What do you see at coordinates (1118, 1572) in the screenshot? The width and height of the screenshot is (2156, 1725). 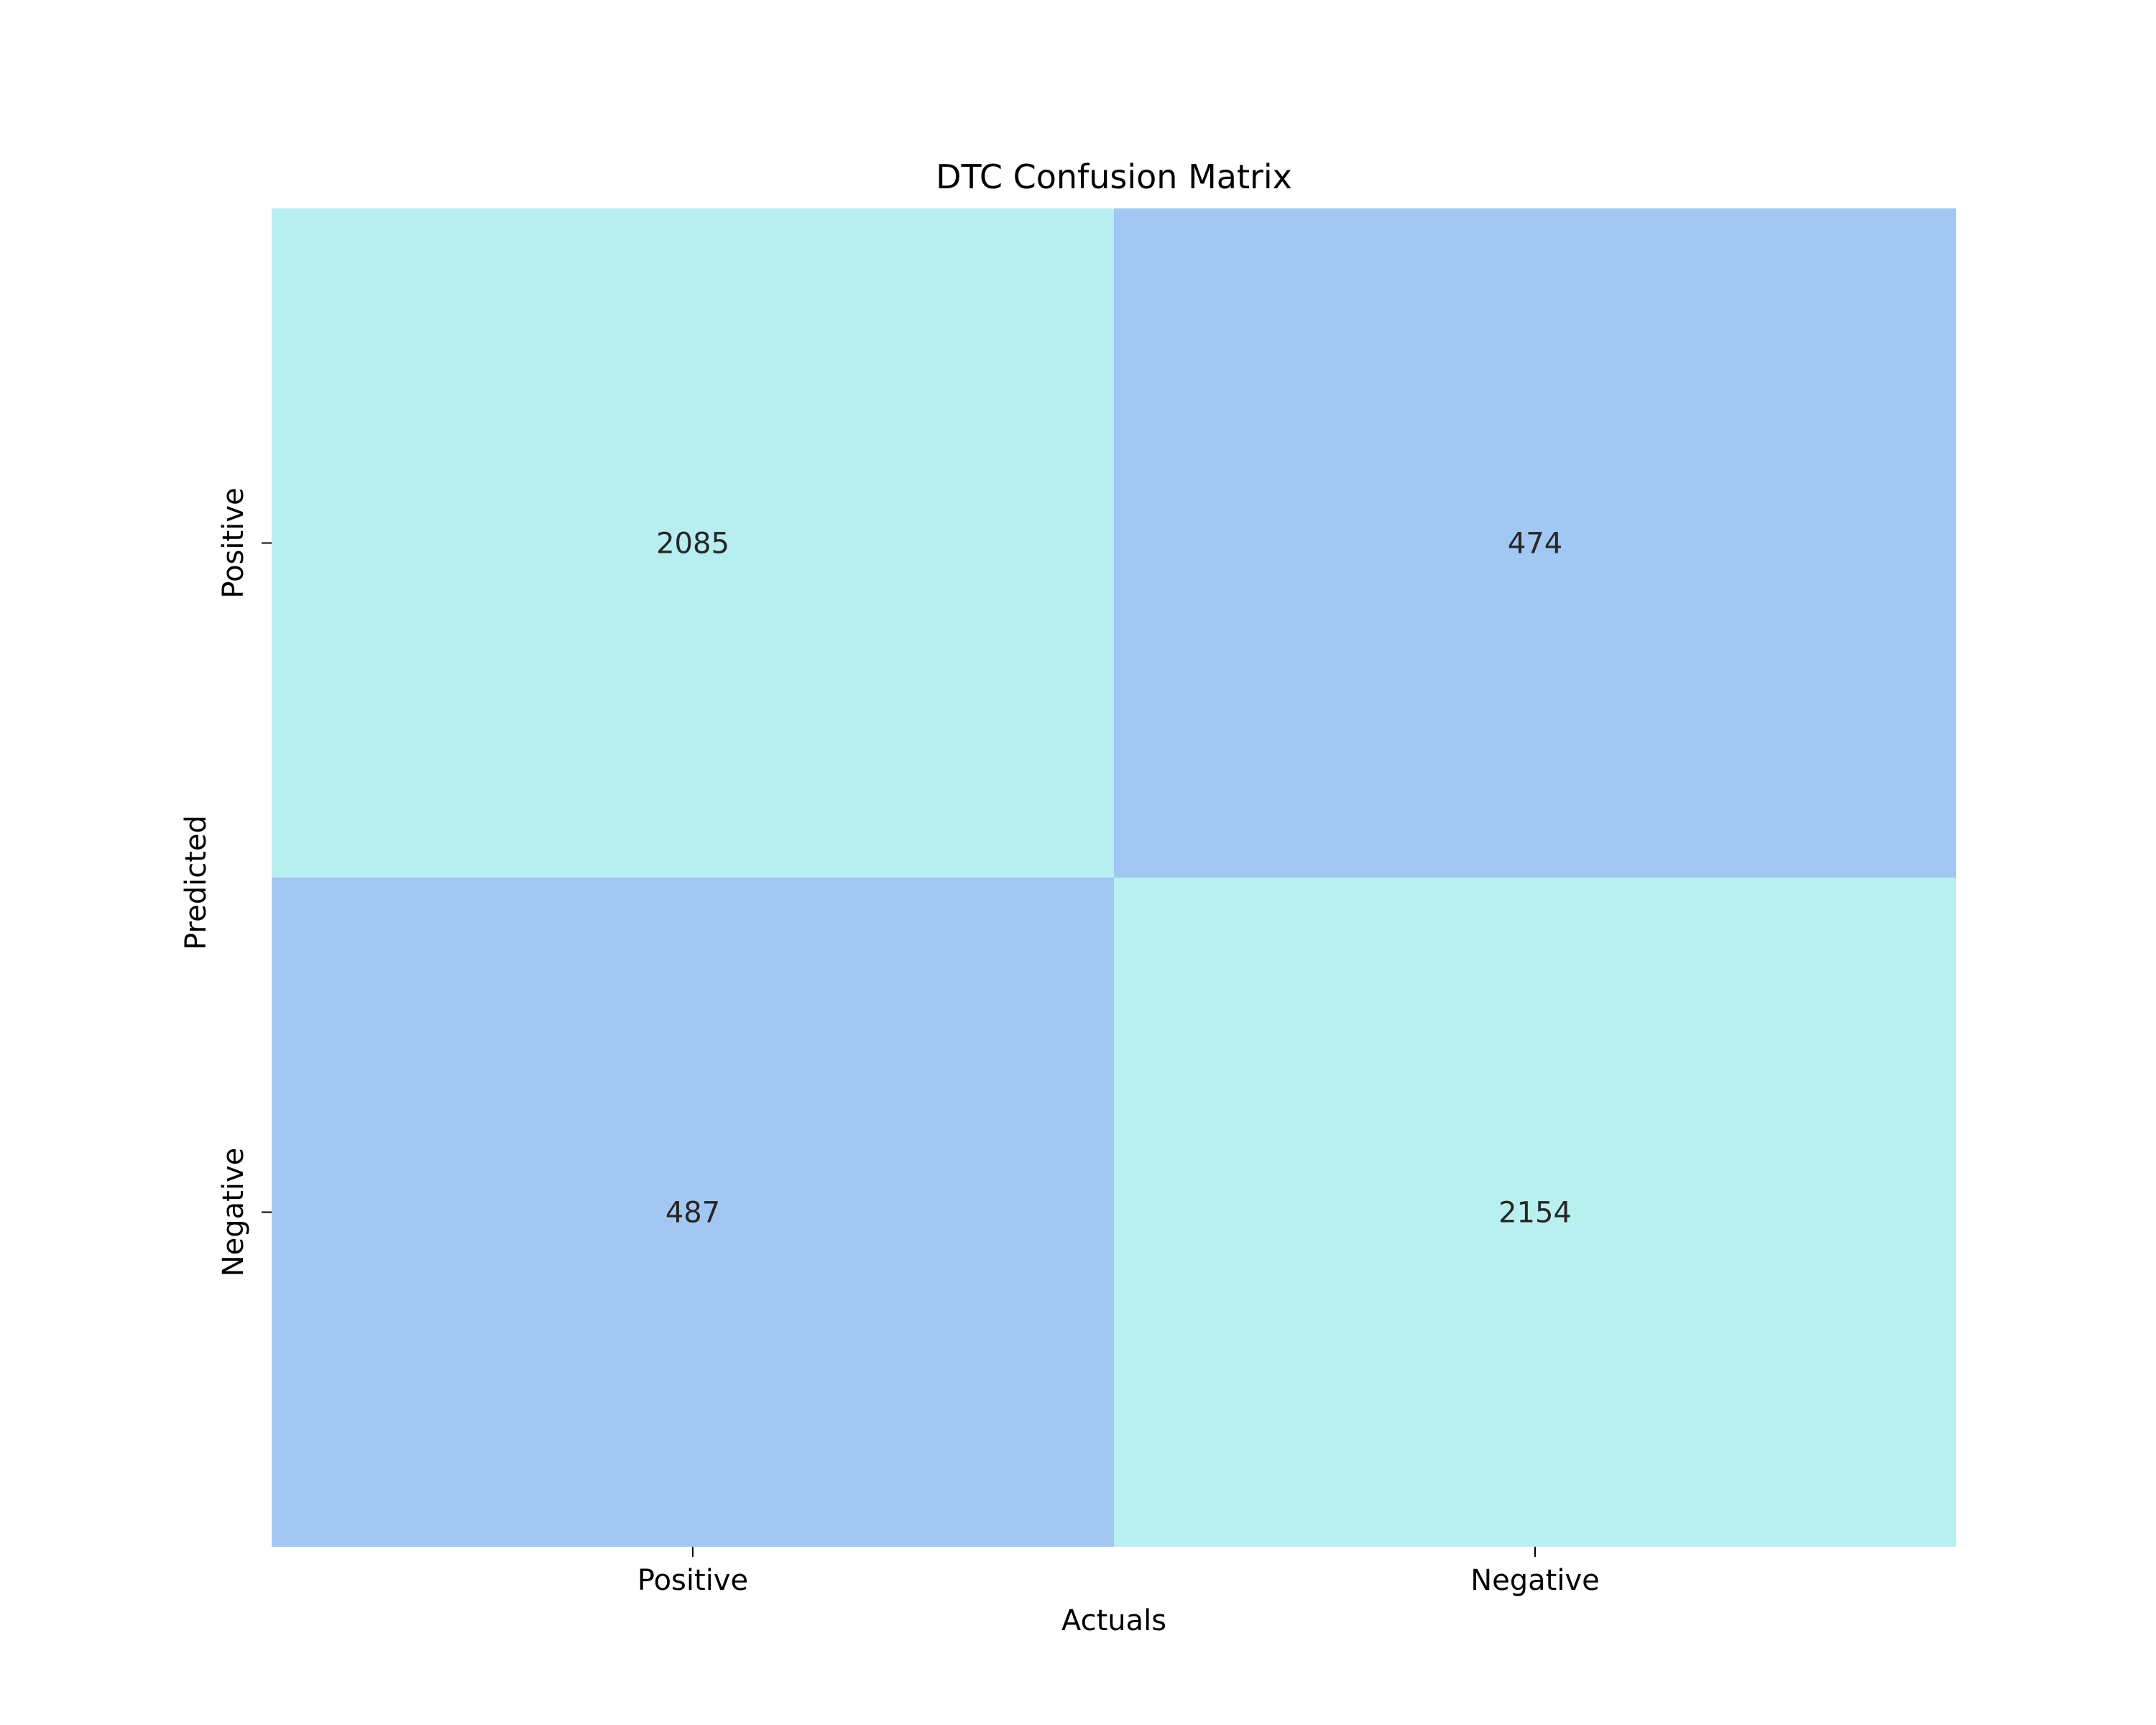 I see `x-axis-ticks: Positive Negative` at bounding box center [1118, 1572].